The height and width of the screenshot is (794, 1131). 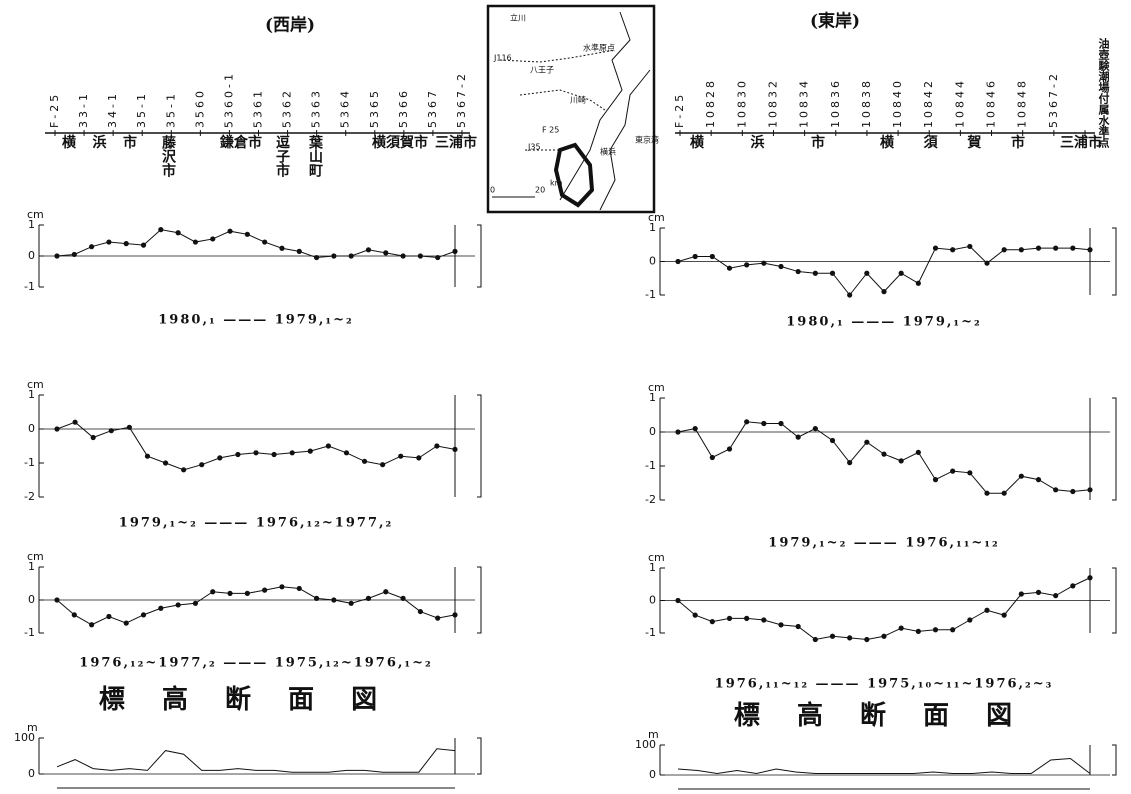 What do you see at coordinates (83, 109) in the screenshot?
I see `benchmark-label: 33-1` at bounding box center [83, 109].